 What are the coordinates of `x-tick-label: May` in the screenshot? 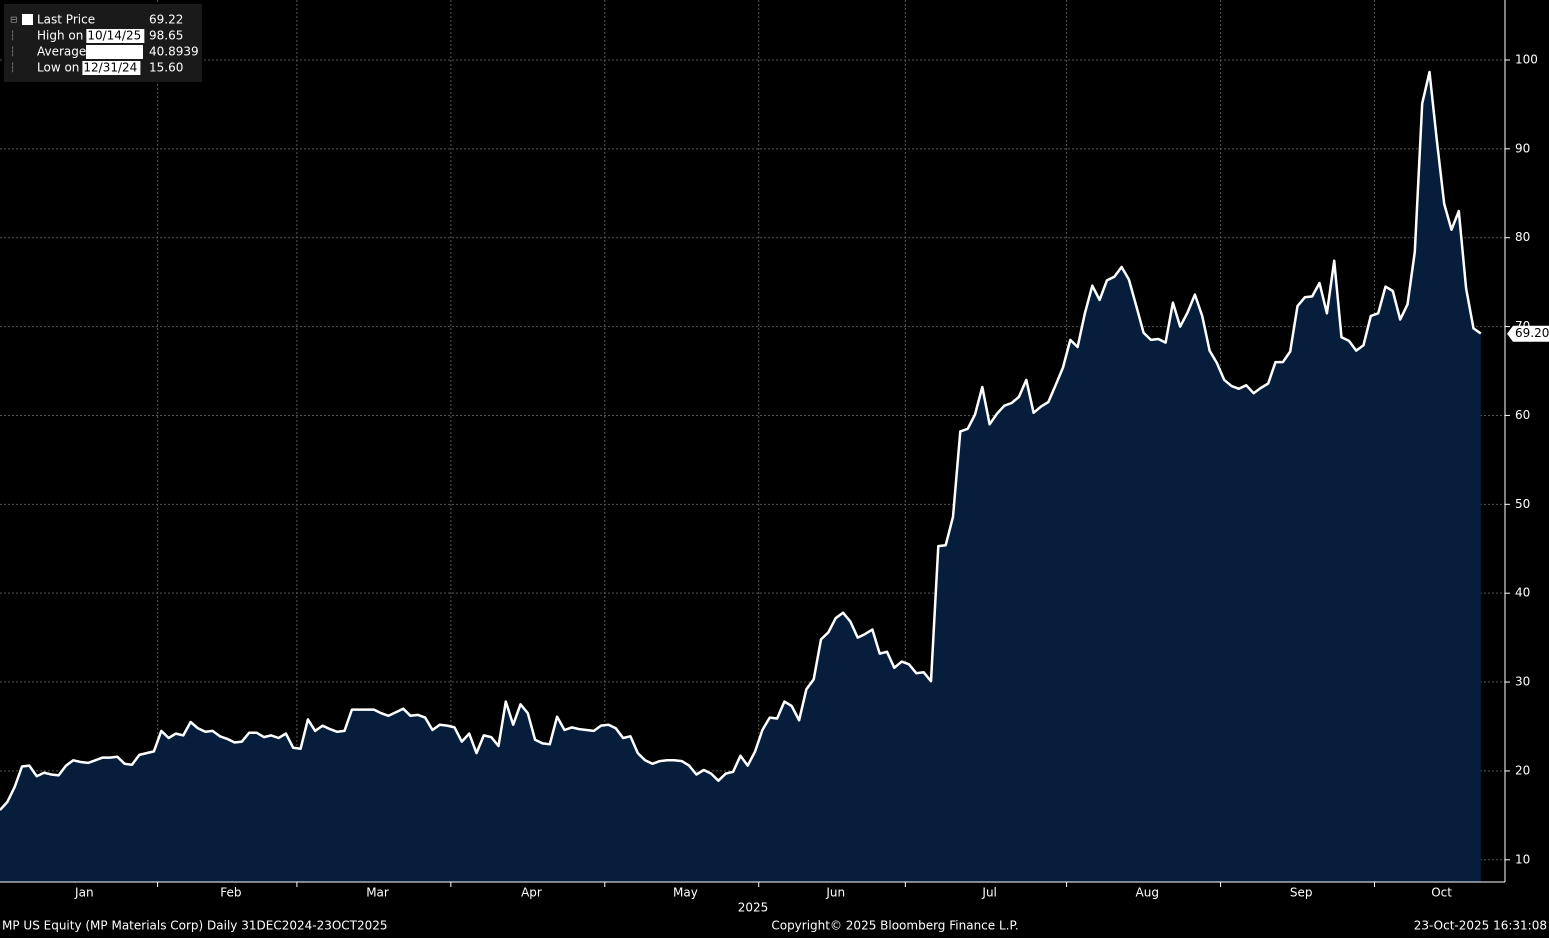 It's located at (685, 893).